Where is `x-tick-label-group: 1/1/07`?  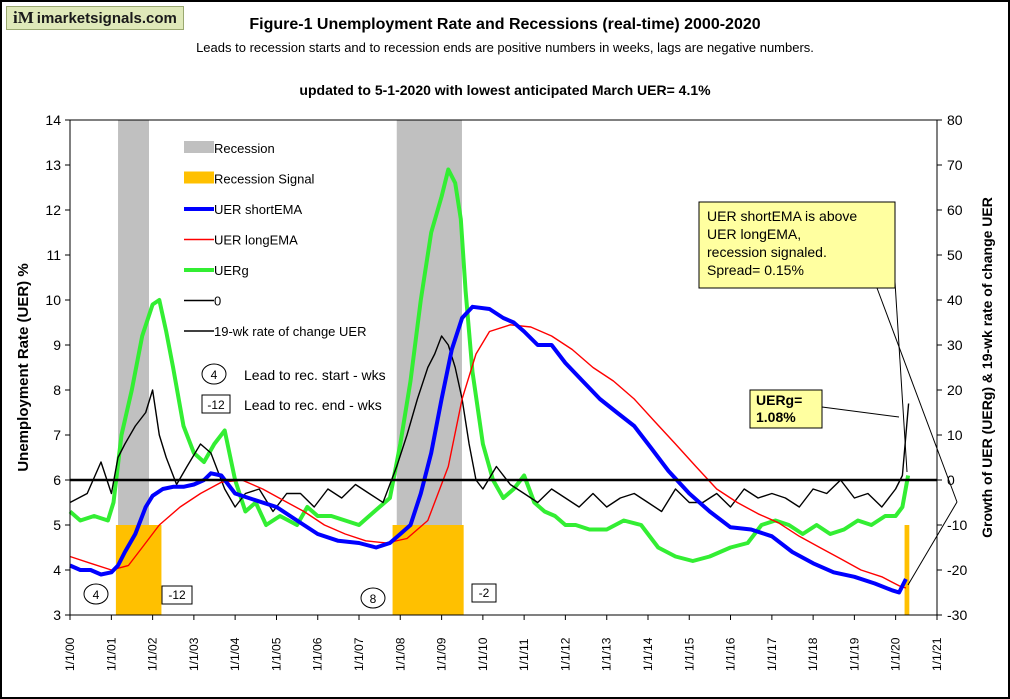 x-tick-label-group: 1/1/07 is located at coordinates (359, 654).